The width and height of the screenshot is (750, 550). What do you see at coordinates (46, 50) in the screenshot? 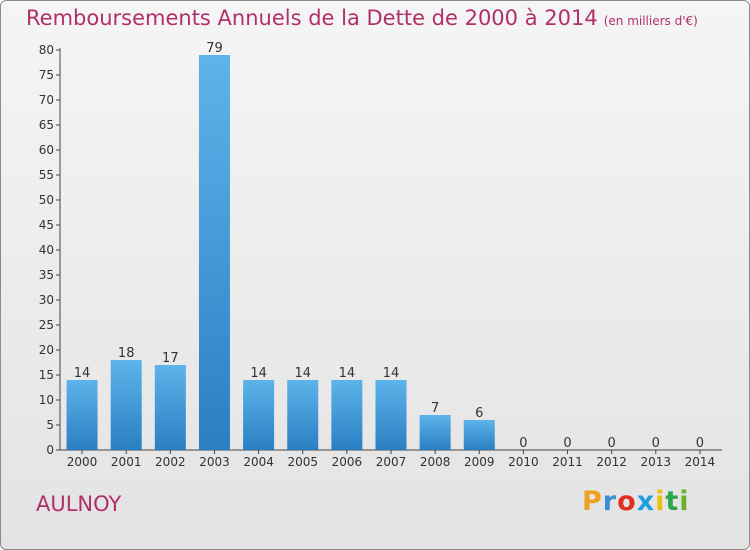
I see `y-tick-label: 80` at bounding box center [46, 50].